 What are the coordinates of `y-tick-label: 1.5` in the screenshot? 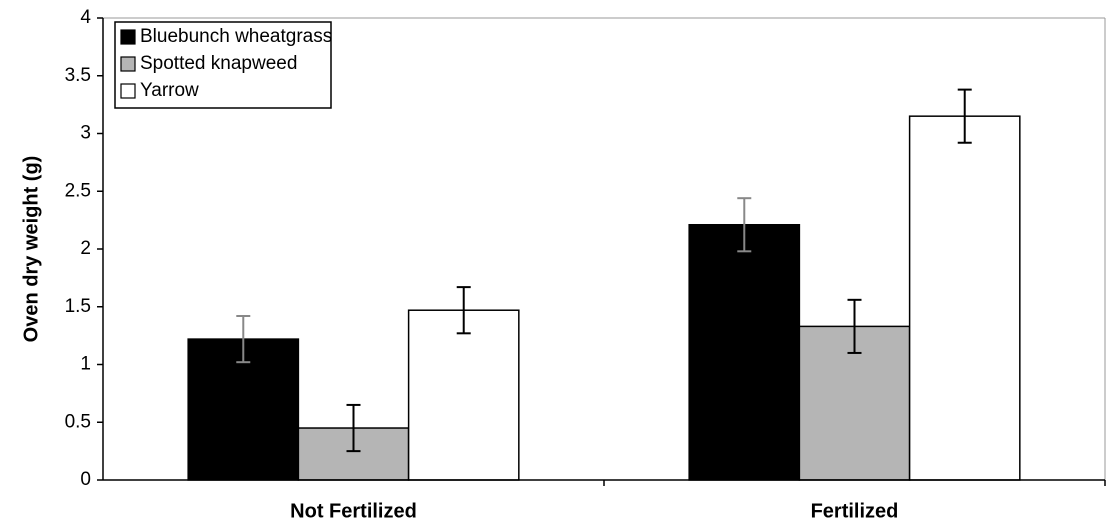 It's located at (78, 306).